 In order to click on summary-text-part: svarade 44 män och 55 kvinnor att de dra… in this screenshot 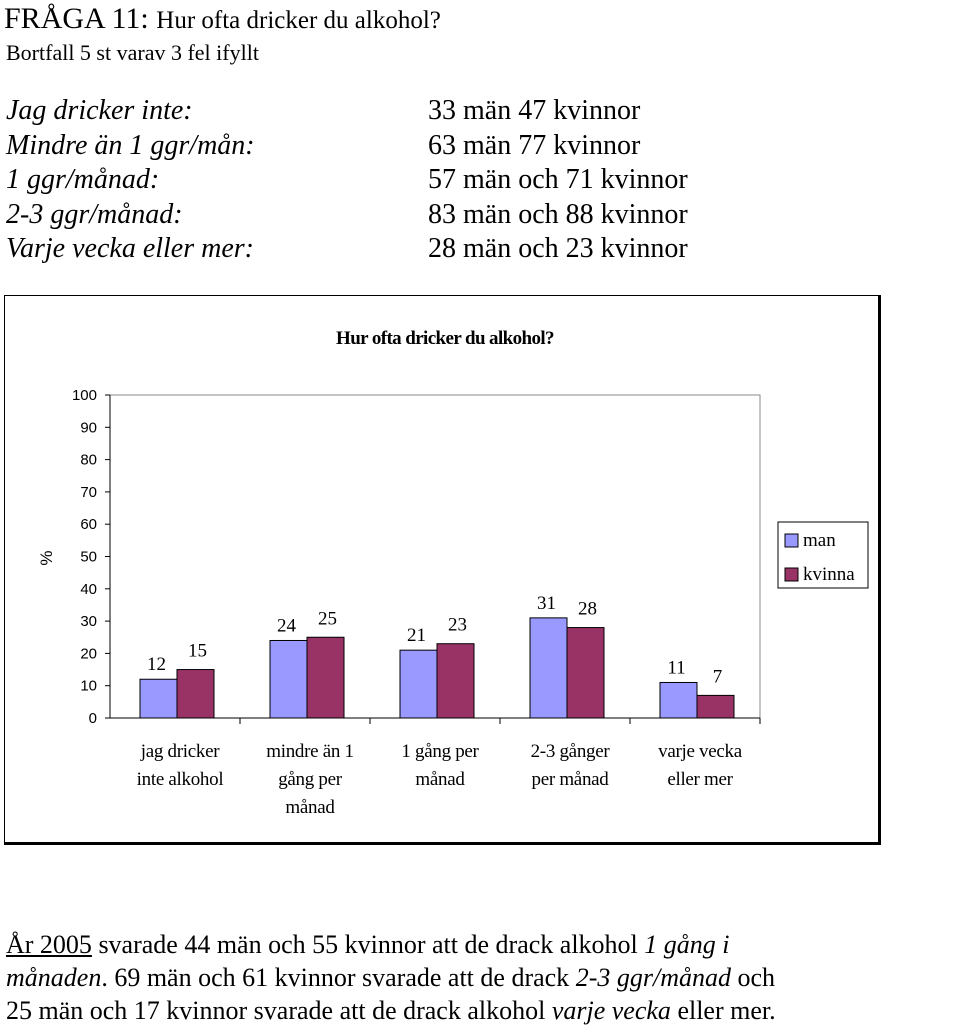, I will do `click(368, 944)`.